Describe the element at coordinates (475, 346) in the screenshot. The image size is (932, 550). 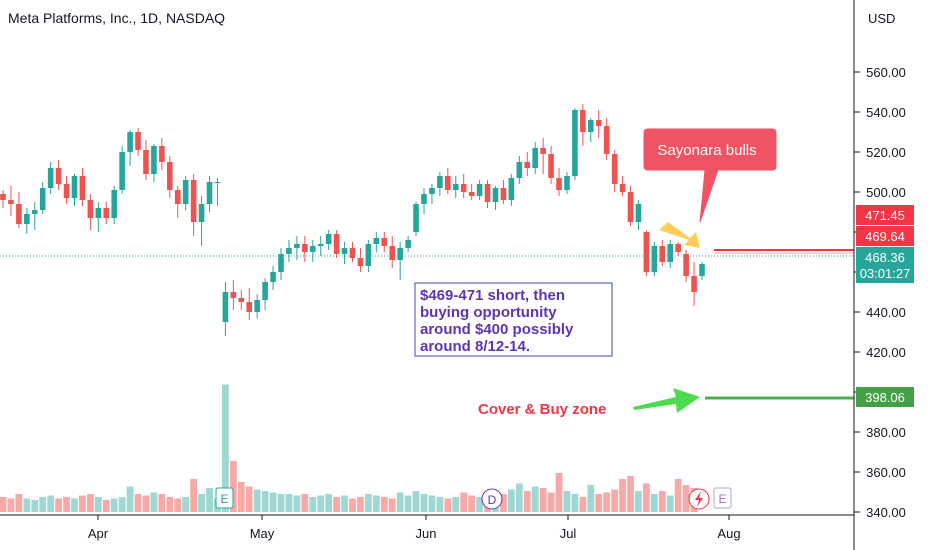
I see `note-line-4: around 8/12-14.` at that location.